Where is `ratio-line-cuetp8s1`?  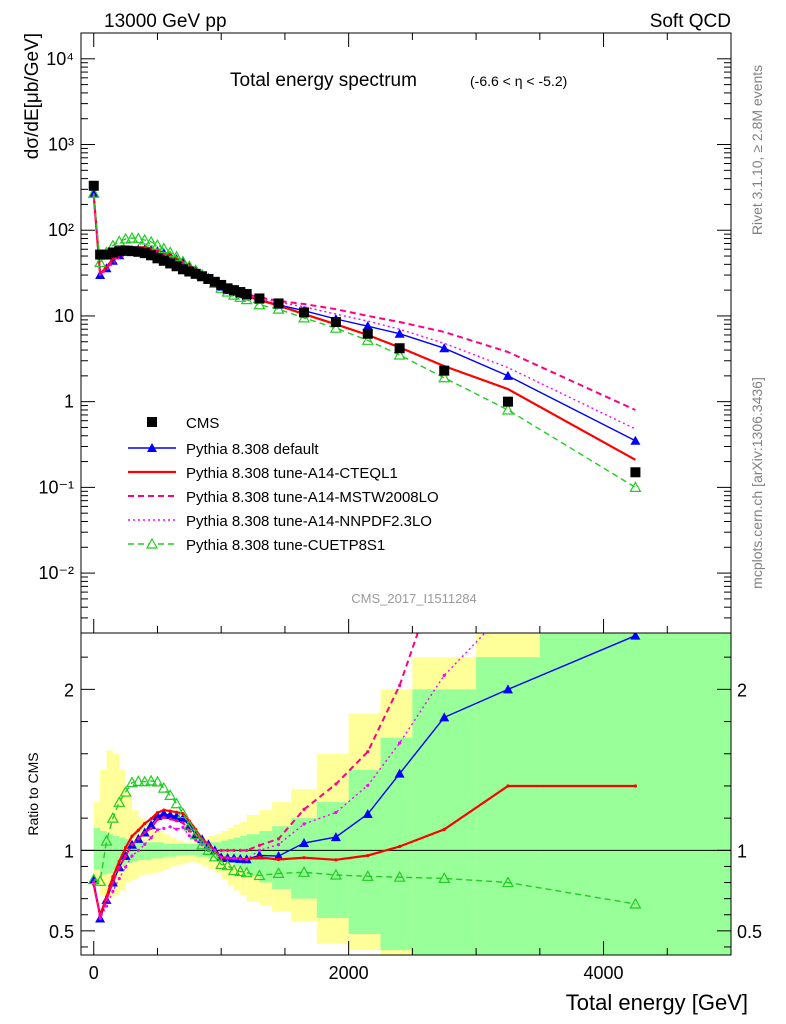 ratio-line-cuetp8s1 is located at coordinates (364, 842).